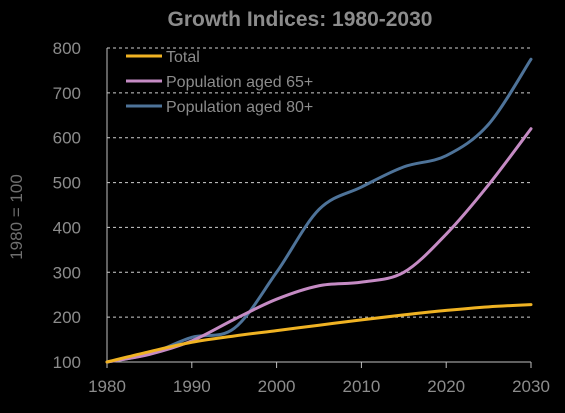 The width and height of the screenshot is (565, 413). Describe the element at coordinates (277, 386) in the screenshot. I see `x-tick-label: 2000` at that location.